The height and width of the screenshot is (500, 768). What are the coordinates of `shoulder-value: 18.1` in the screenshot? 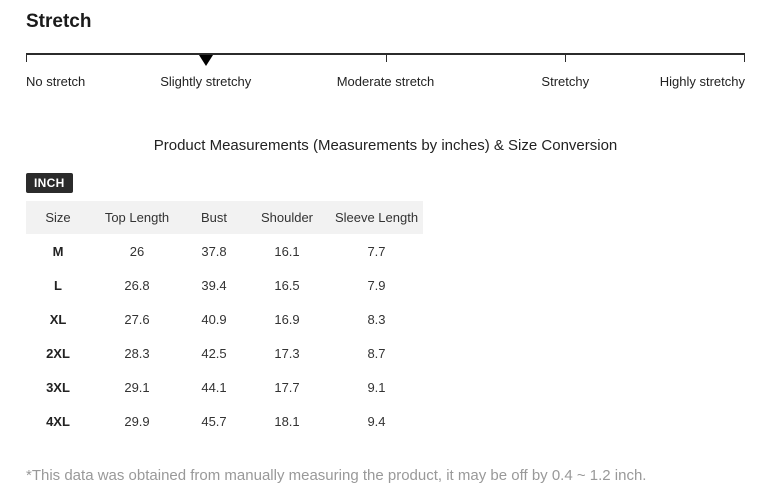 It's located at (287, 421).